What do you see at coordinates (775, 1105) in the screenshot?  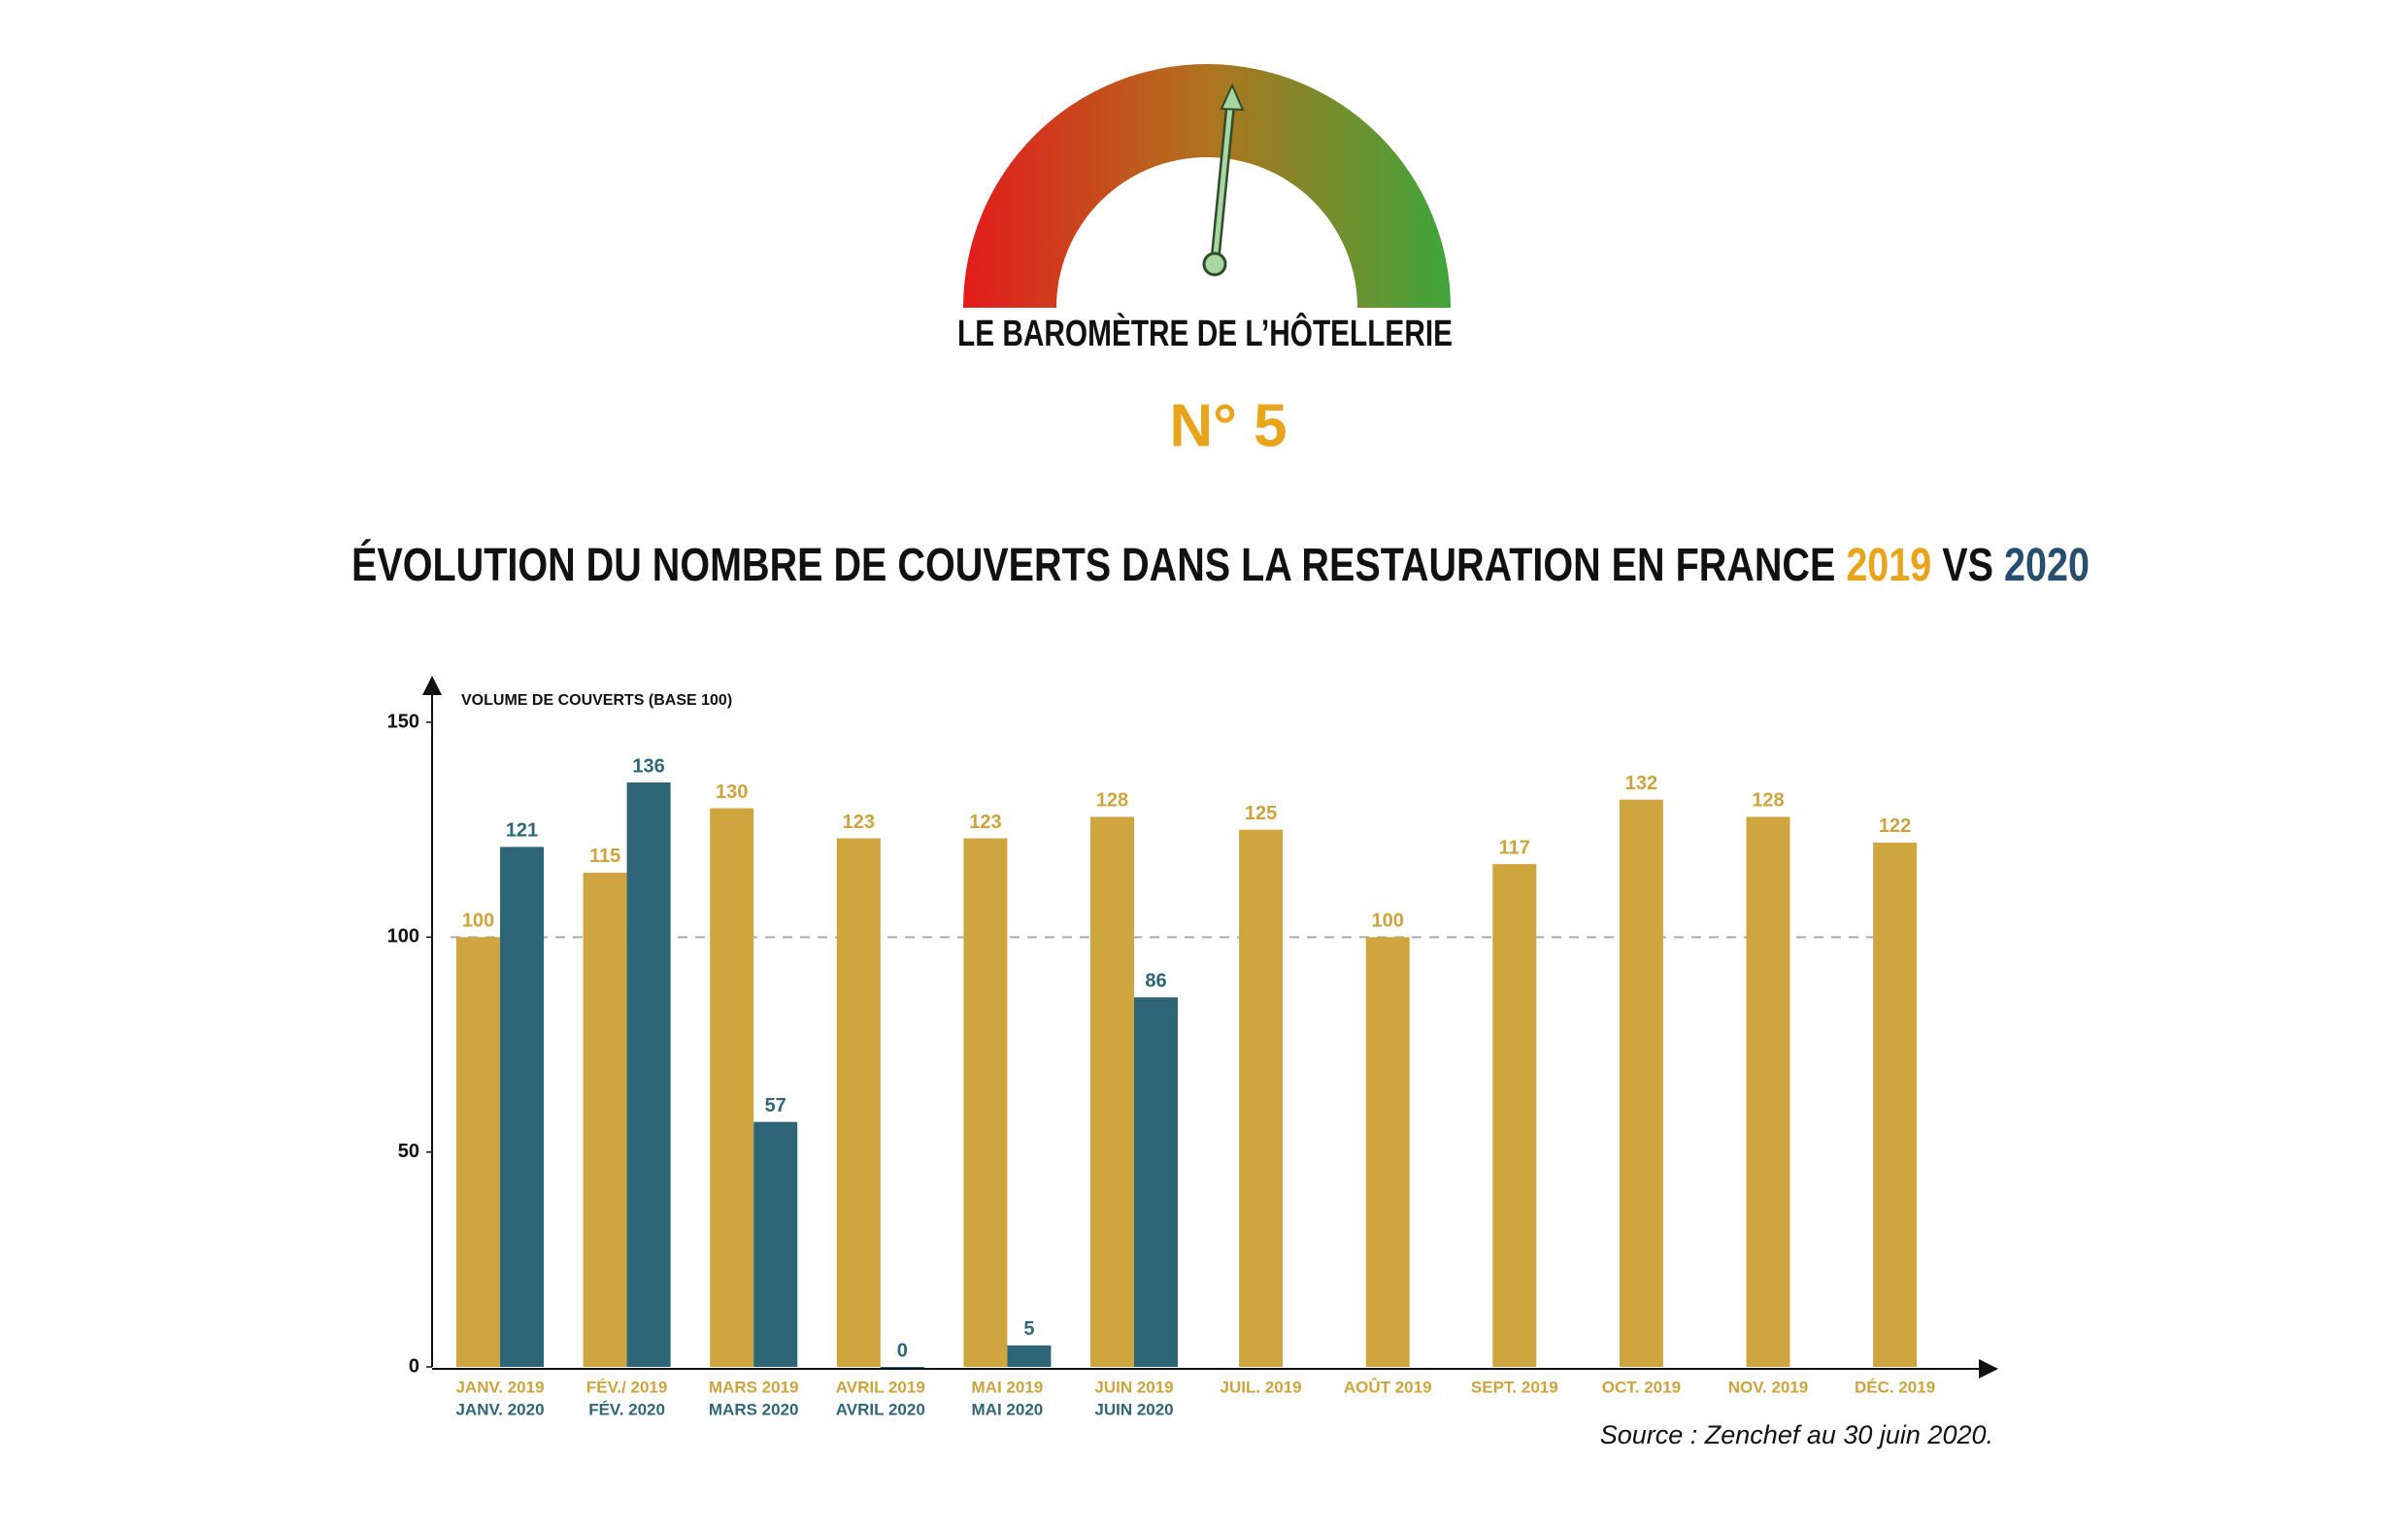 I see `data-label: 57` at bounding box center [775, 1105].